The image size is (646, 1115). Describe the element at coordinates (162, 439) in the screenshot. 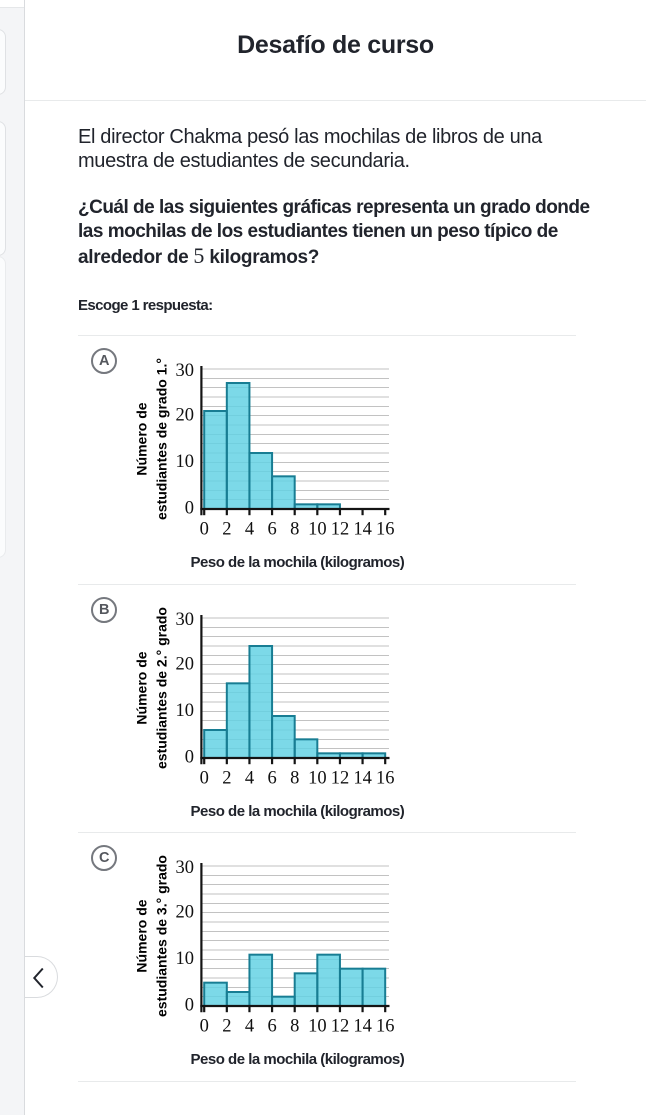

I see `svg-text: estudiantes de grado 1.°` at that location.